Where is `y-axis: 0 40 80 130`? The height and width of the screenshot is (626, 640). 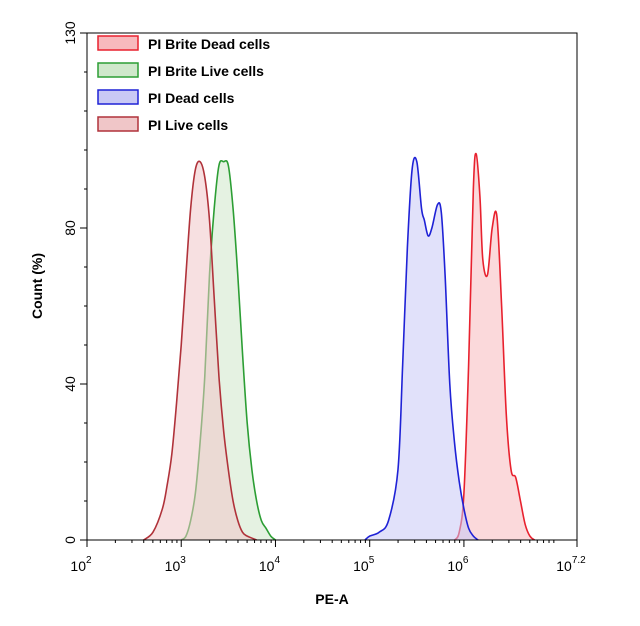
y-axis: 0 40 80 130 is located at coordinates (74, 282).